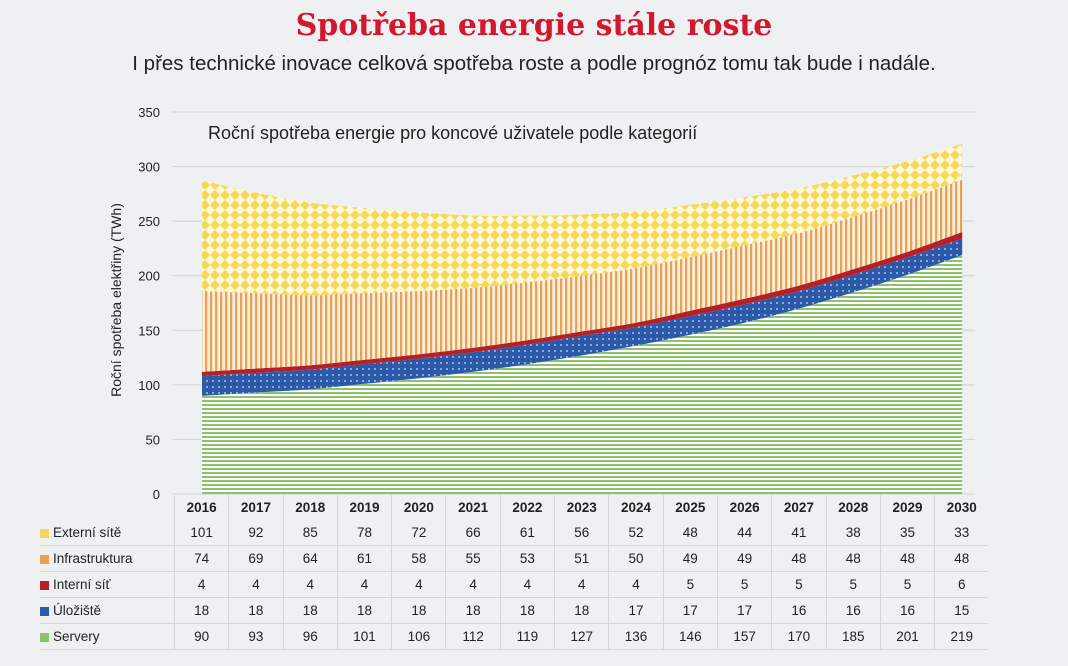 Image resolution: width=1068 pixels, height=666 pixels. What do you see at coordinates (636, 636) in the screenshot?
I see `data-label: 136` at bounding box center [636, 636].